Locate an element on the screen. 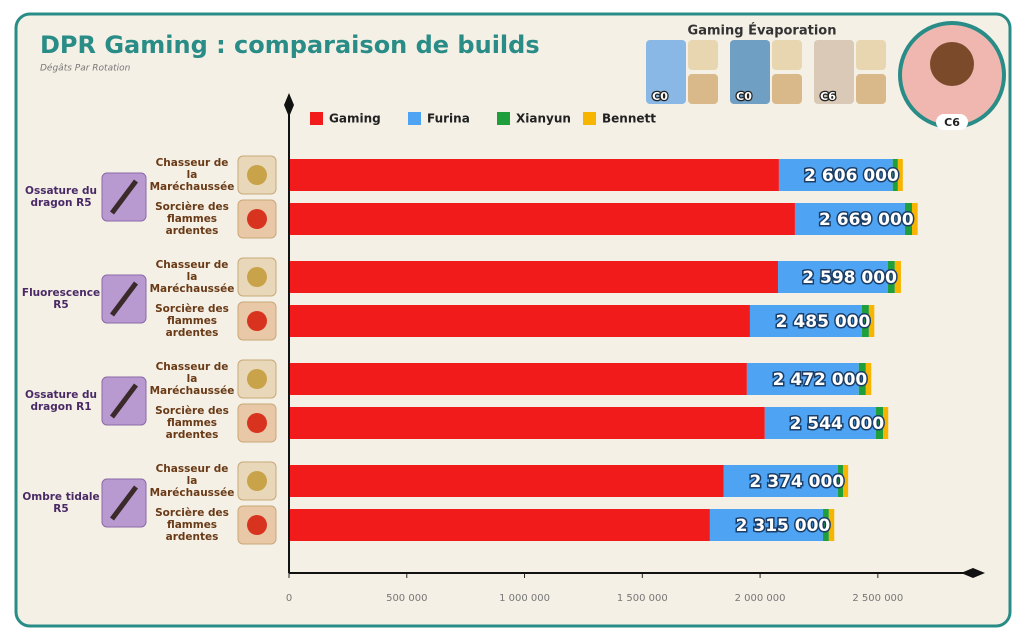 This screenshot has height=641, width=1024. weapon-label: Fluorescence R5 is located at coordinates (61, 299).